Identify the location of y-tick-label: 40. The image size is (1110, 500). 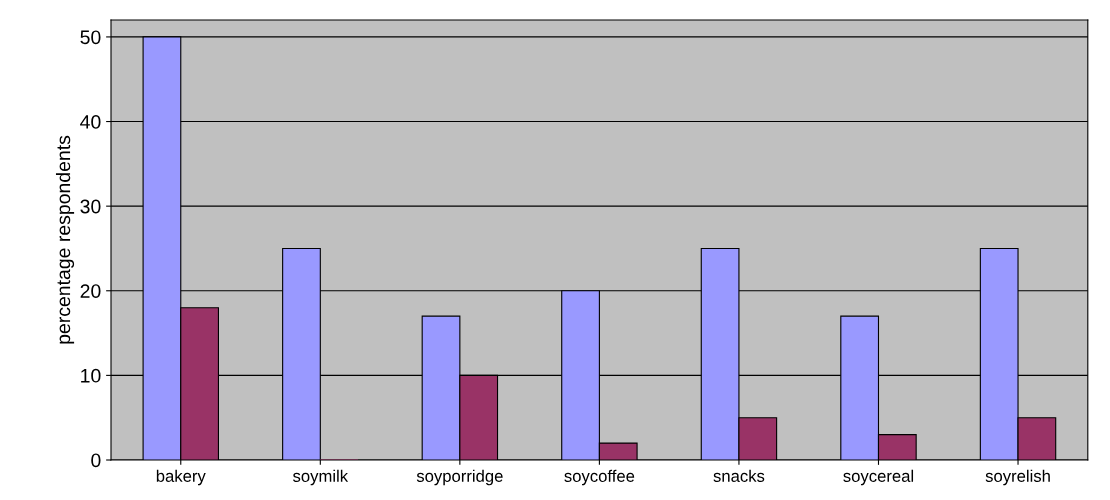
(90, 122).